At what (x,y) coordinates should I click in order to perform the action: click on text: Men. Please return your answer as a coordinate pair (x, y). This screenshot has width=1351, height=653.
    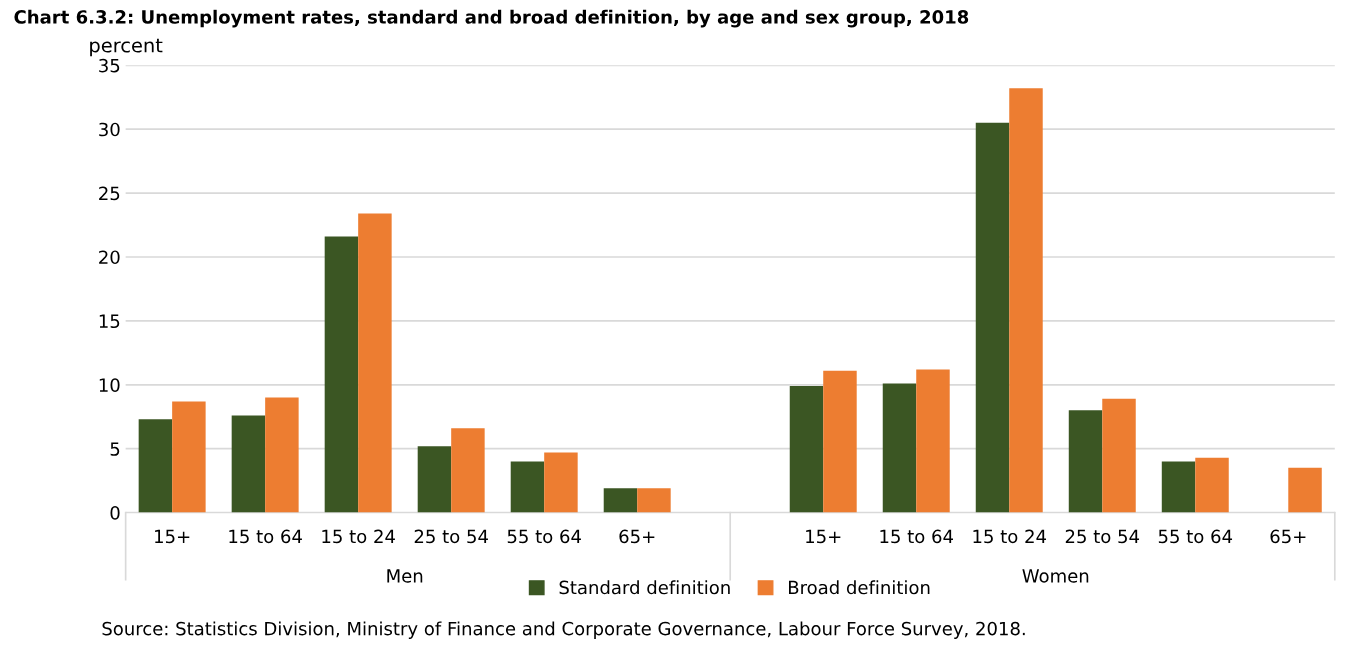
    Looking at the image, I should click on (405, 576).